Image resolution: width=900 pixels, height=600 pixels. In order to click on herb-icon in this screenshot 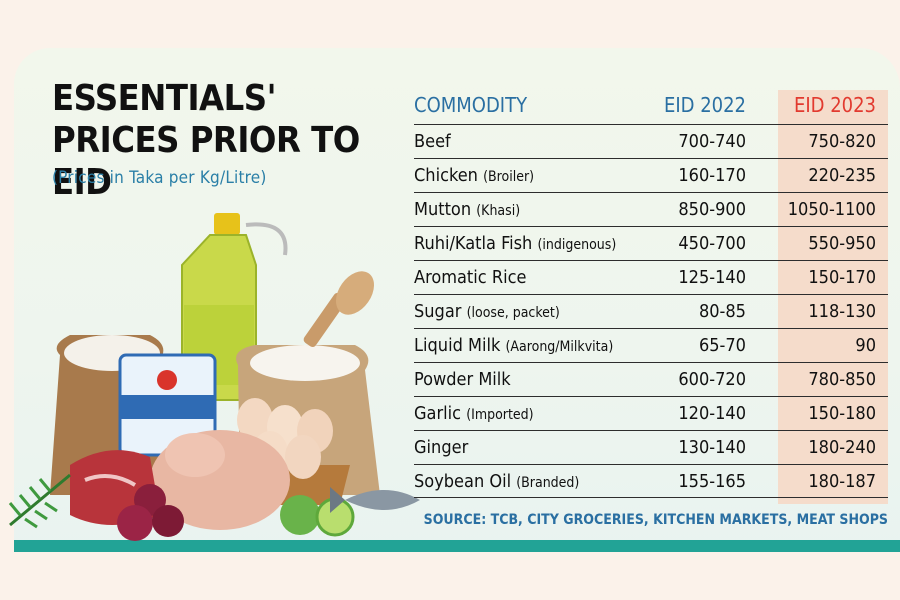, I will do `click(39, 501)`.